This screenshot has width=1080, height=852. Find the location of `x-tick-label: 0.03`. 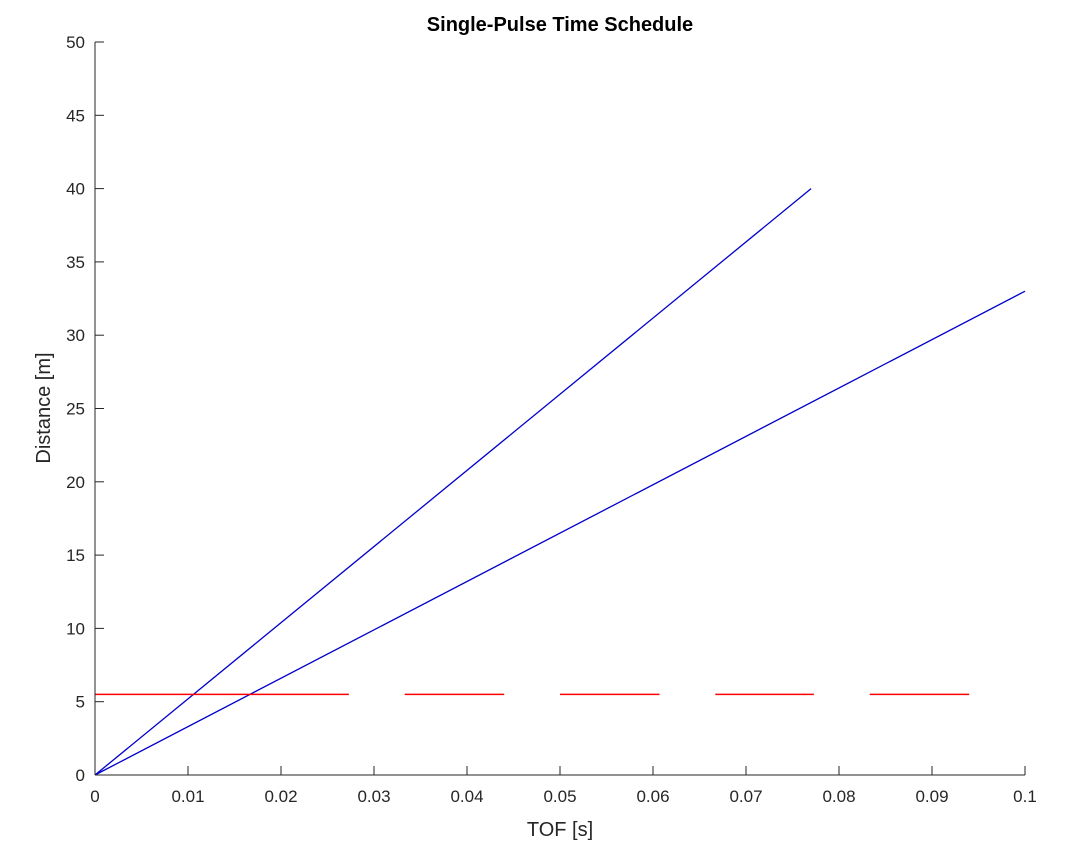

x-tick-label: 0.03 is located at coordinates (373, 796).